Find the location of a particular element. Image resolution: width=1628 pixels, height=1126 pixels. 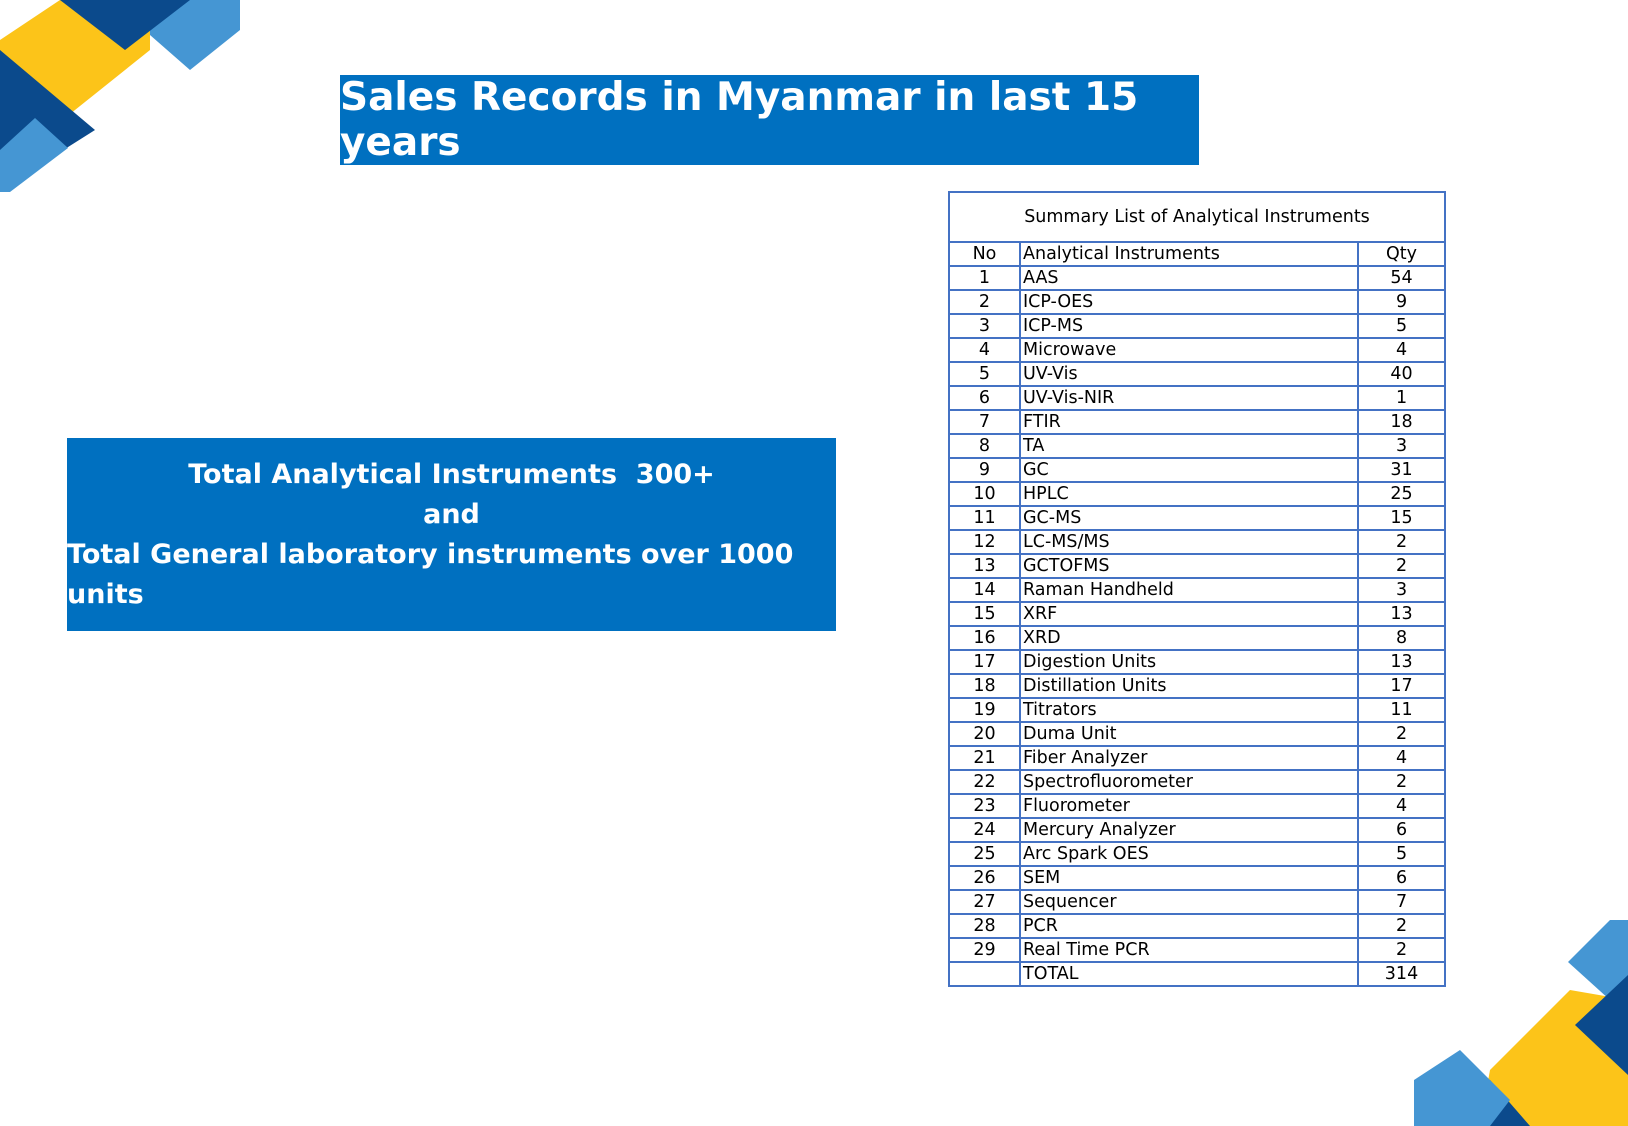

quantity: 11 is located at coordinates (1401, 710).